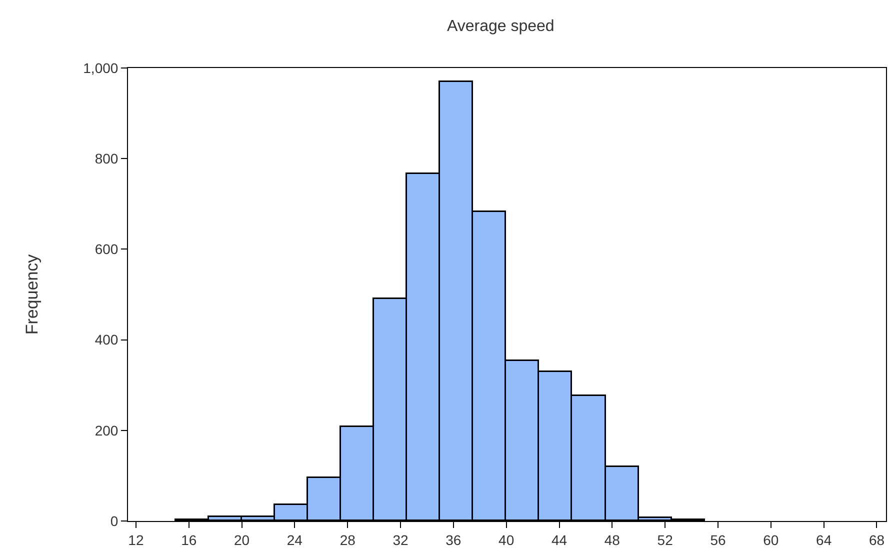 Image resolution: width=894 pixels, height=559 pixels. I want to click on x-tick-label: 12, so click(136, 540).